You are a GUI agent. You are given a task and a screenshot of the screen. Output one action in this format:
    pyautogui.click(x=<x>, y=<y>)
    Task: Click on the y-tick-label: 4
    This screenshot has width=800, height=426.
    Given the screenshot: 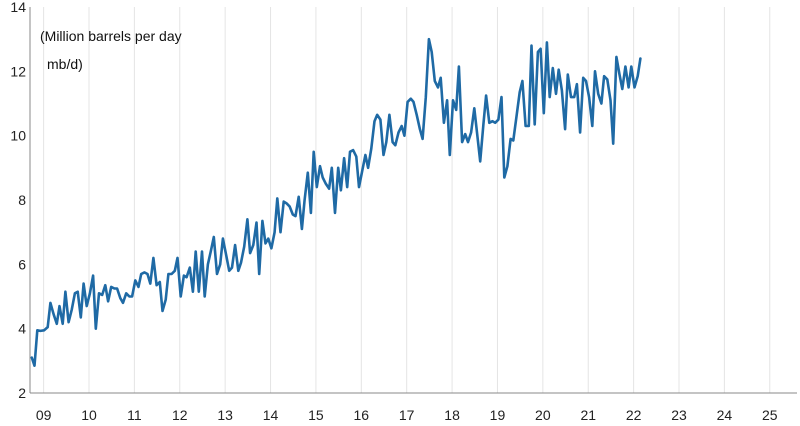 What is the action you would take?
    pyautogui.click(x=22, y=329)
    